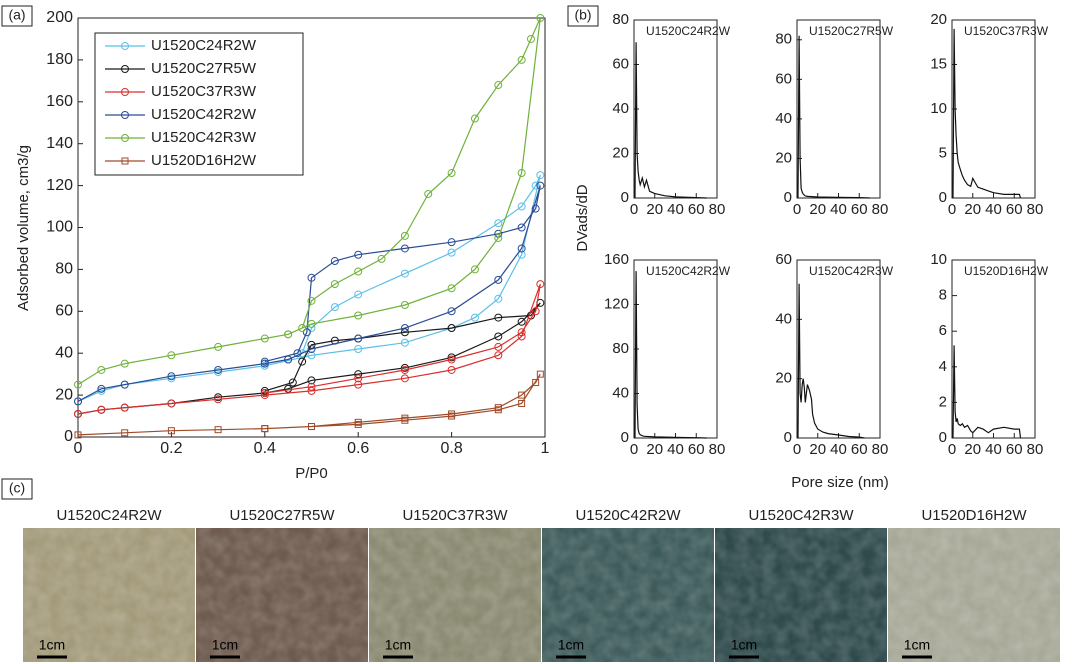 This screenshot has height=664, width=1083. Describe the element at coordinates (938, 63) in the screenshot. I see `y-tick-label: 15` at that location.